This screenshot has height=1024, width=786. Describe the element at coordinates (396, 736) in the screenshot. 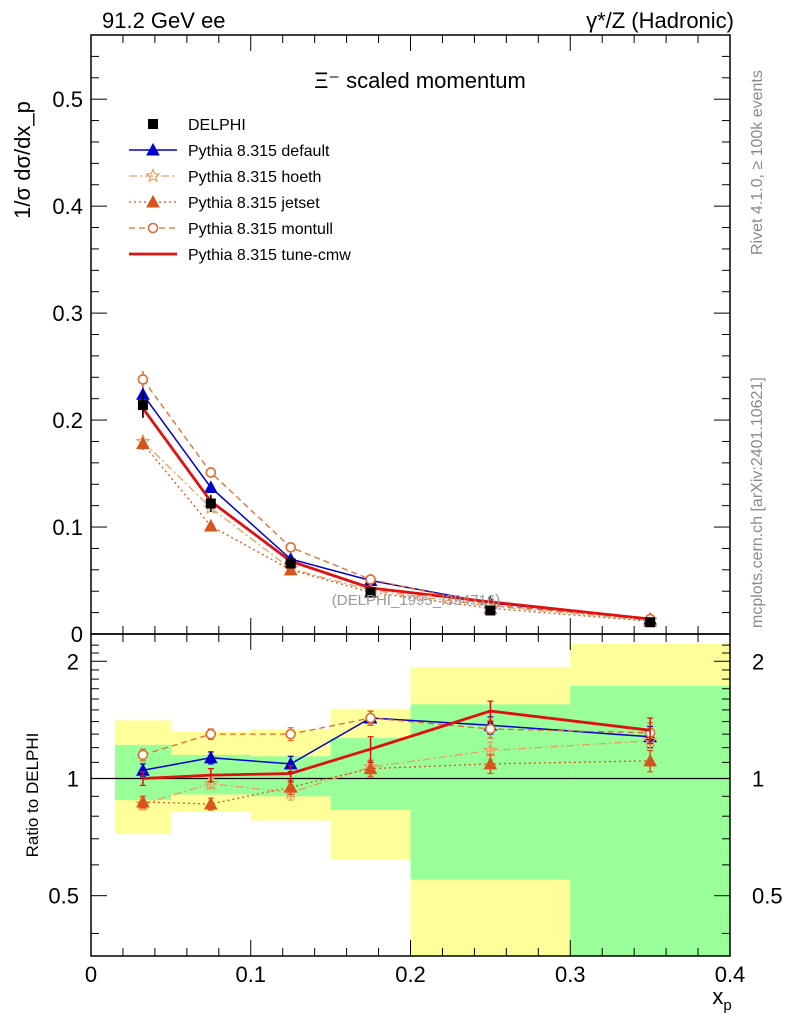

I see `ratio-series-line-montull` at that location.